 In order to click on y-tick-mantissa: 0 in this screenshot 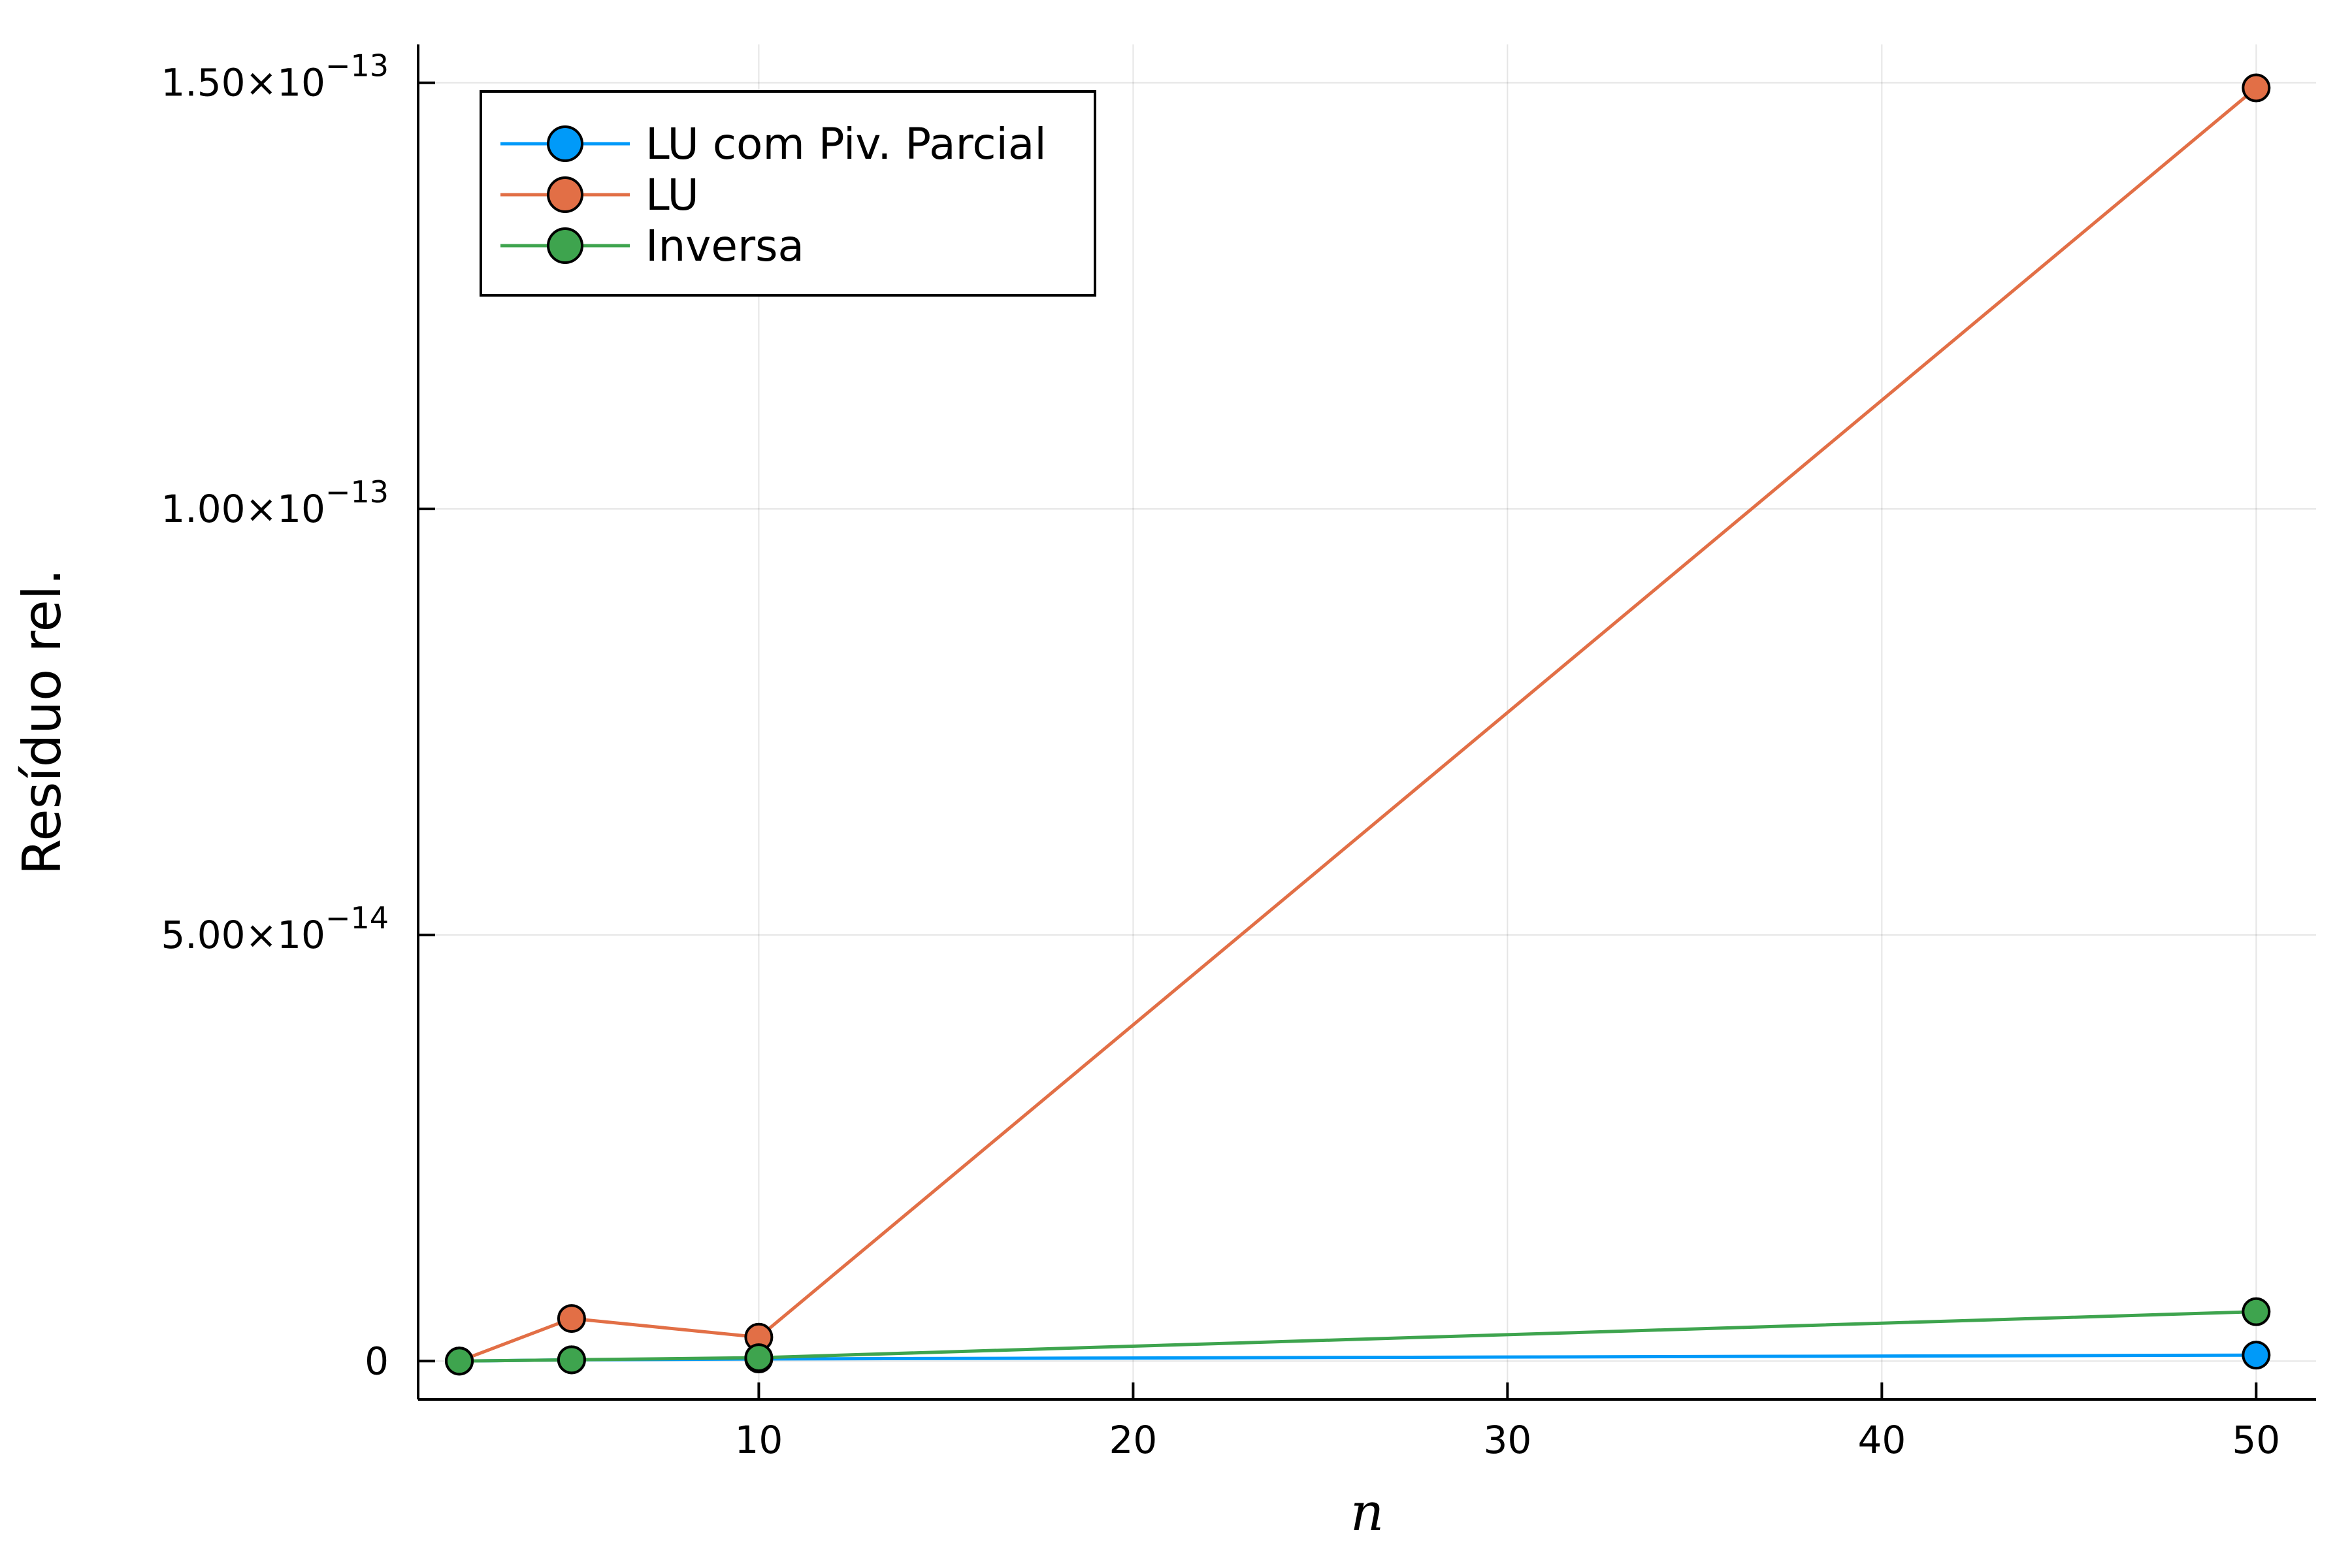, I will do `click(377, 1361)`.